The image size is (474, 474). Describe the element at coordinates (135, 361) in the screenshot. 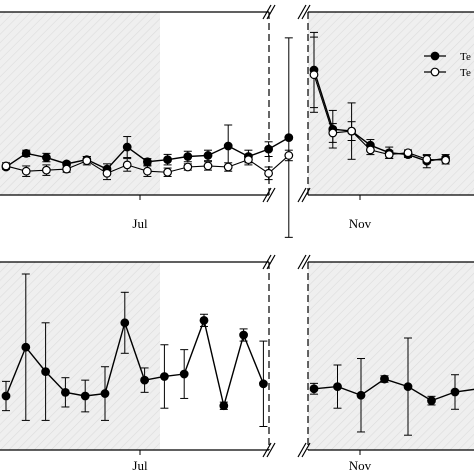

I see `series-line` at that location.